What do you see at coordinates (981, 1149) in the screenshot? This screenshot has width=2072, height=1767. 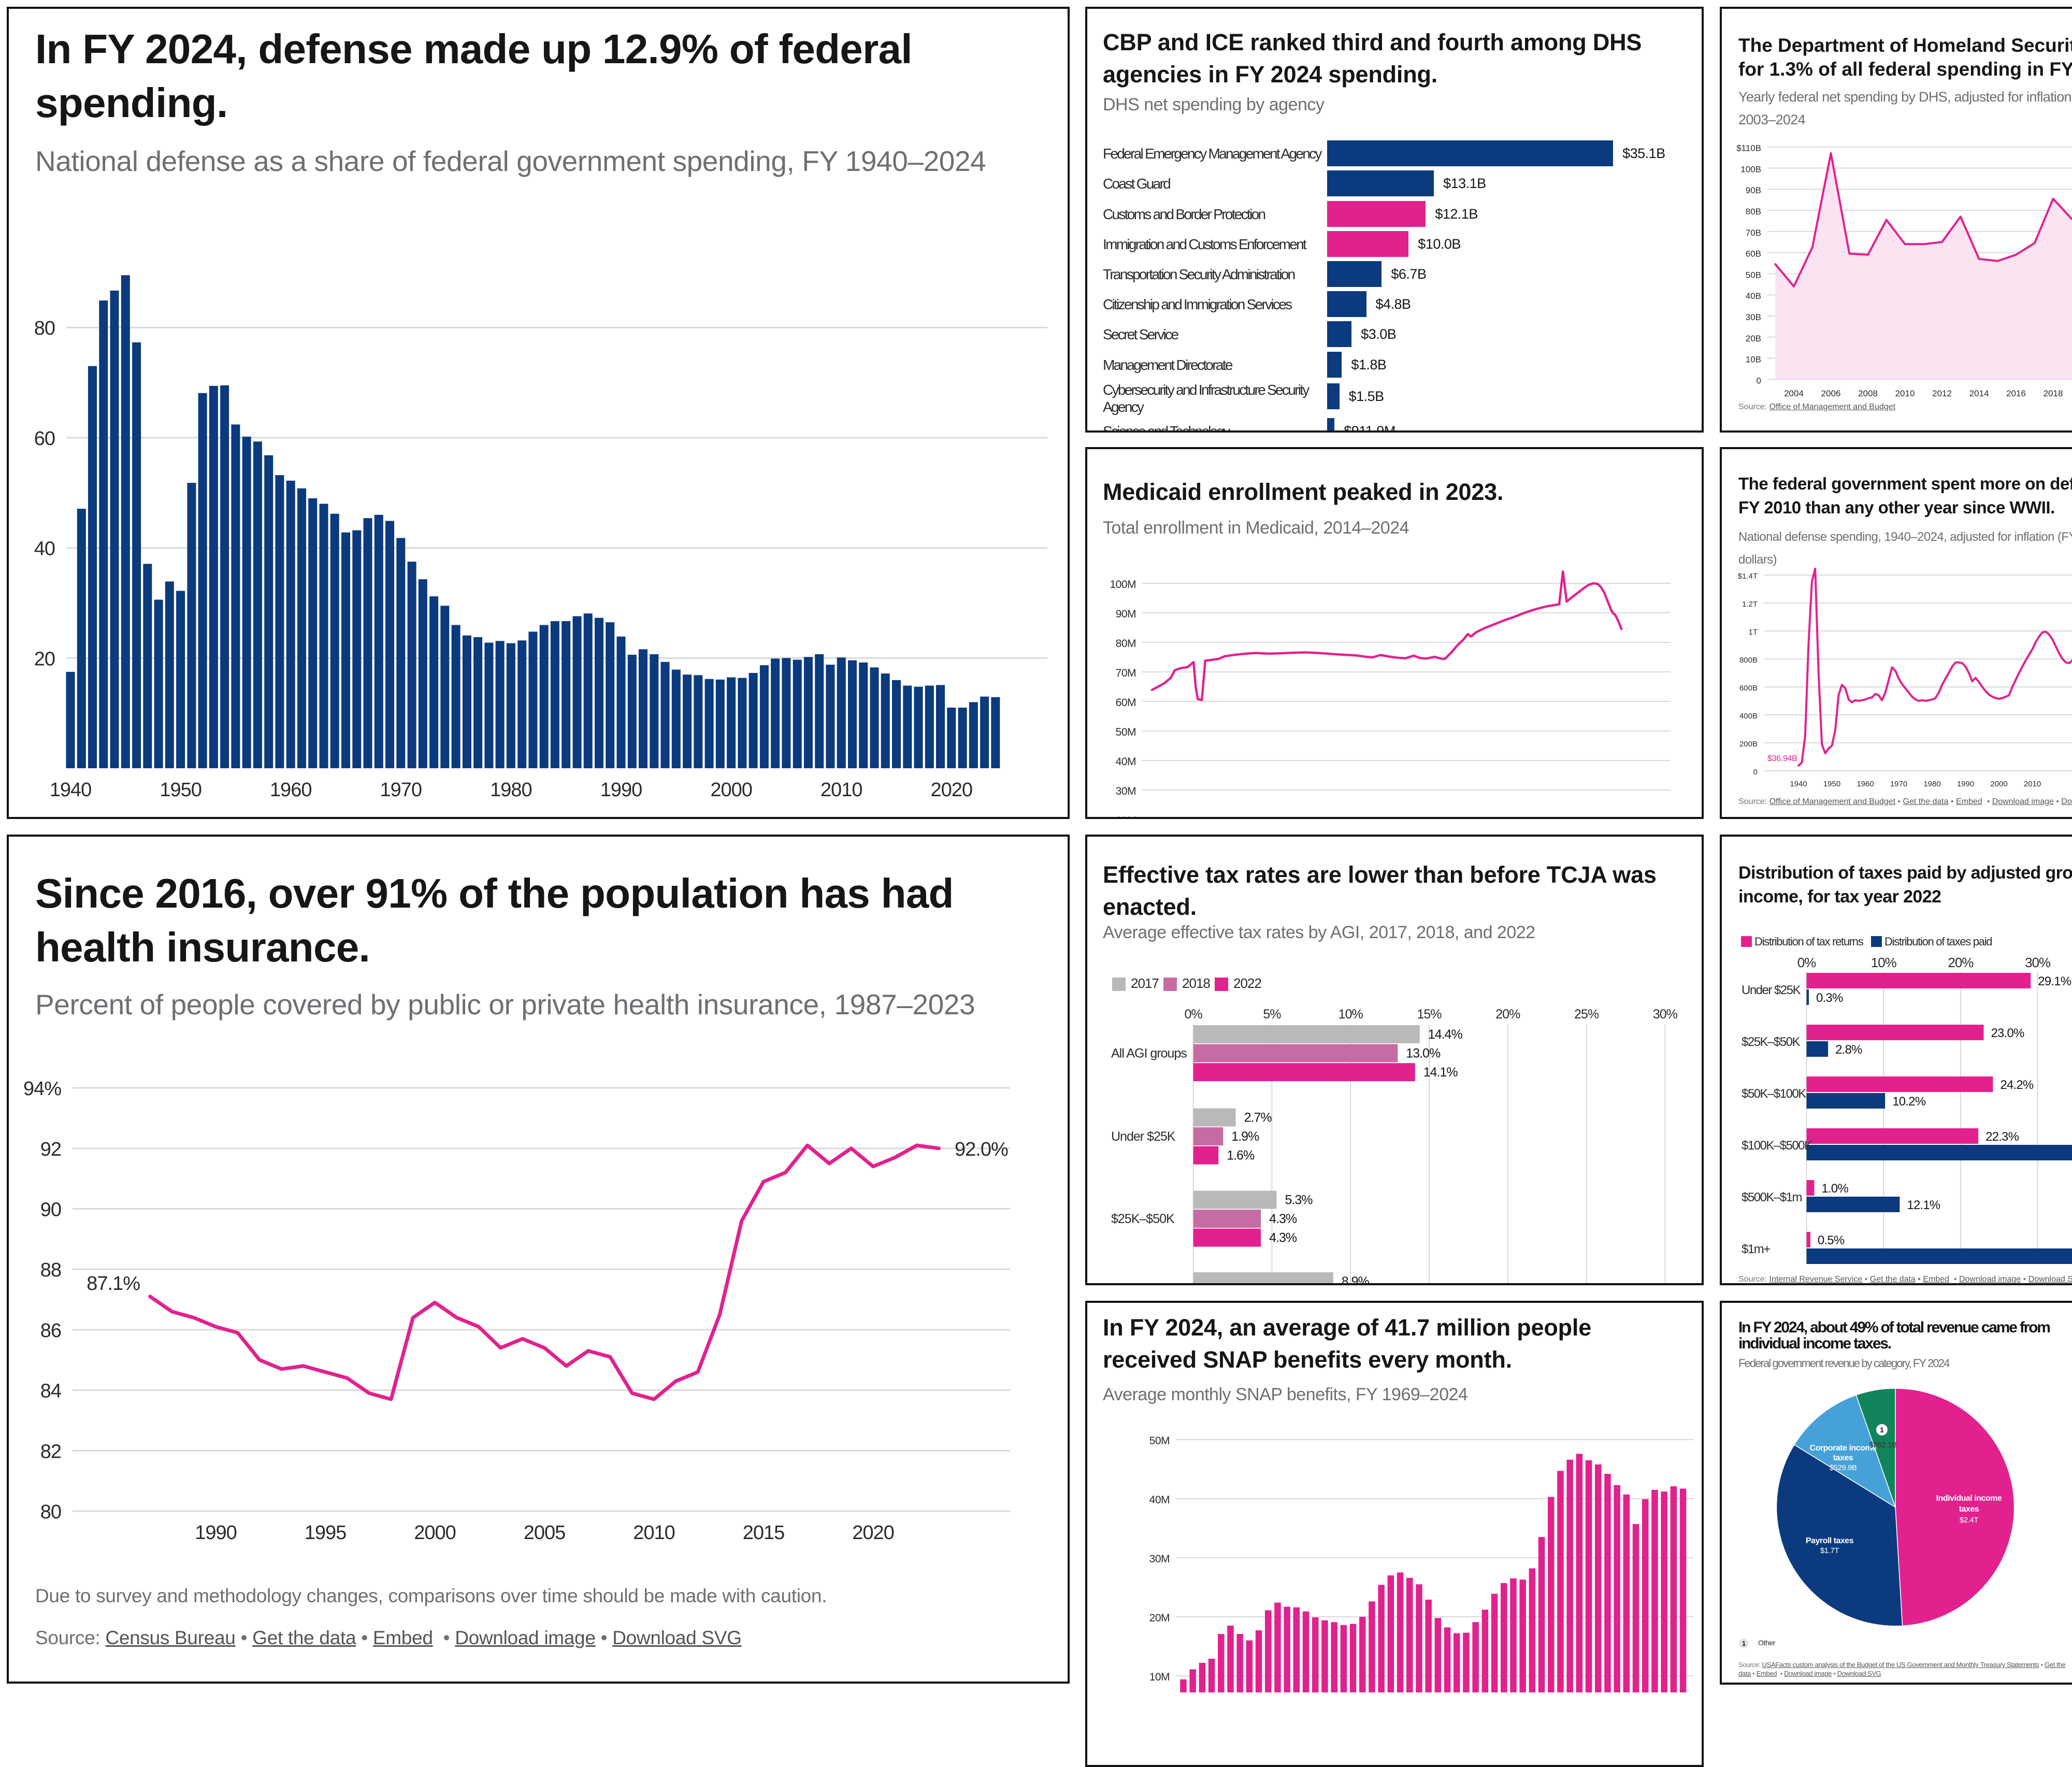 I see `svg-text: 92.0%` at bounding box center [981, 1149].